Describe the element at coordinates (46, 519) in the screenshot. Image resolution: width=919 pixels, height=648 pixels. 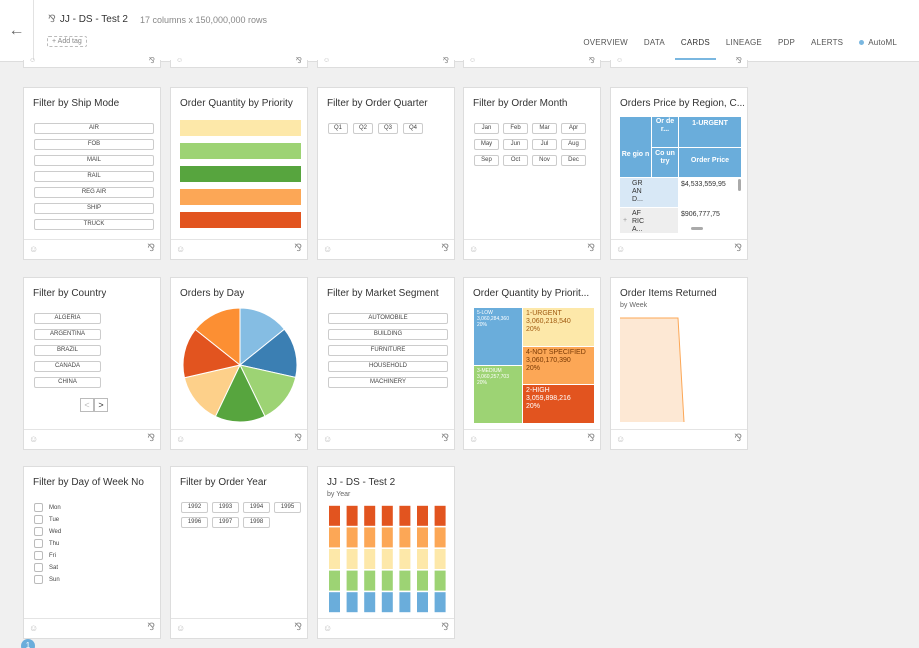
I see `day-checkbox-row: Tue` at that location.